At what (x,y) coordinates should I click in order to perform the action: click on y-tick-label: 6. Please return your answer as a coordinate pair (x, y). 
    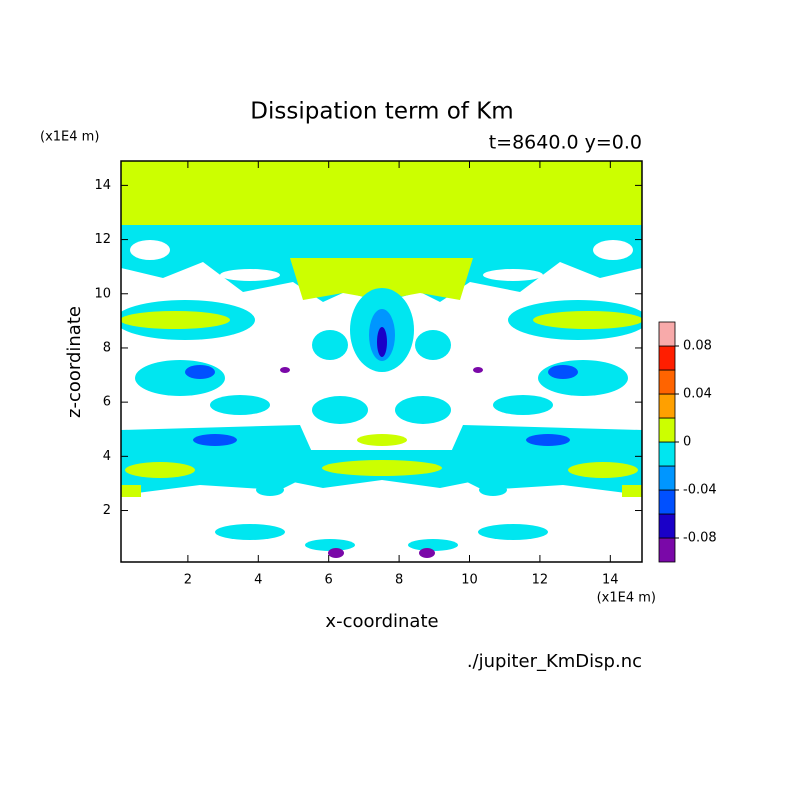
    Looking at the image, I should click on (107, 402).